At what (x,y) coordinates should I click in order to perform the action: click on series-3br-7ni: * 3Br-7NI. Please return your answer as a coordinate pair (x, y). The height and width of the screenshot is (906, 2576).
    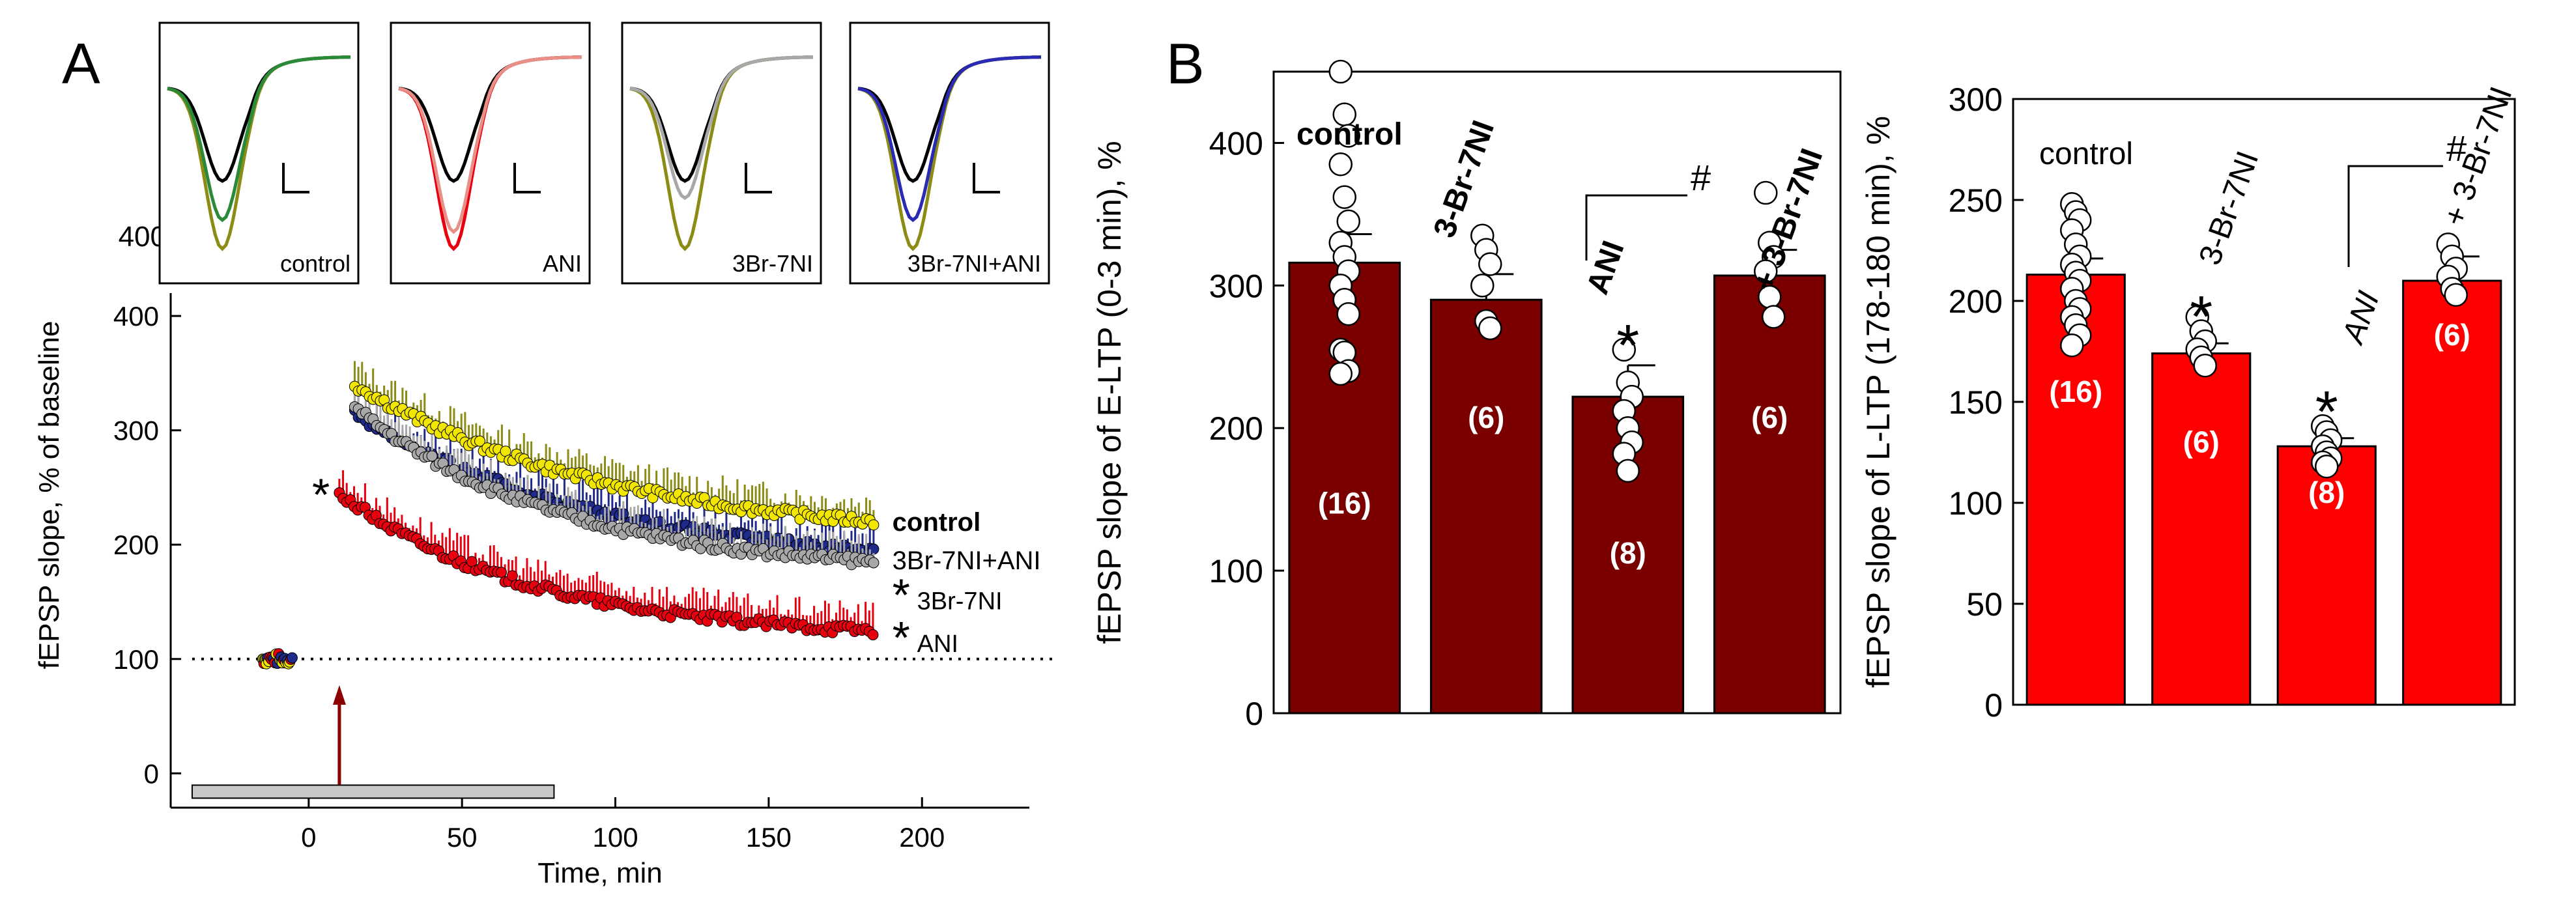
    Looking at the image, I should click on (676, 504).